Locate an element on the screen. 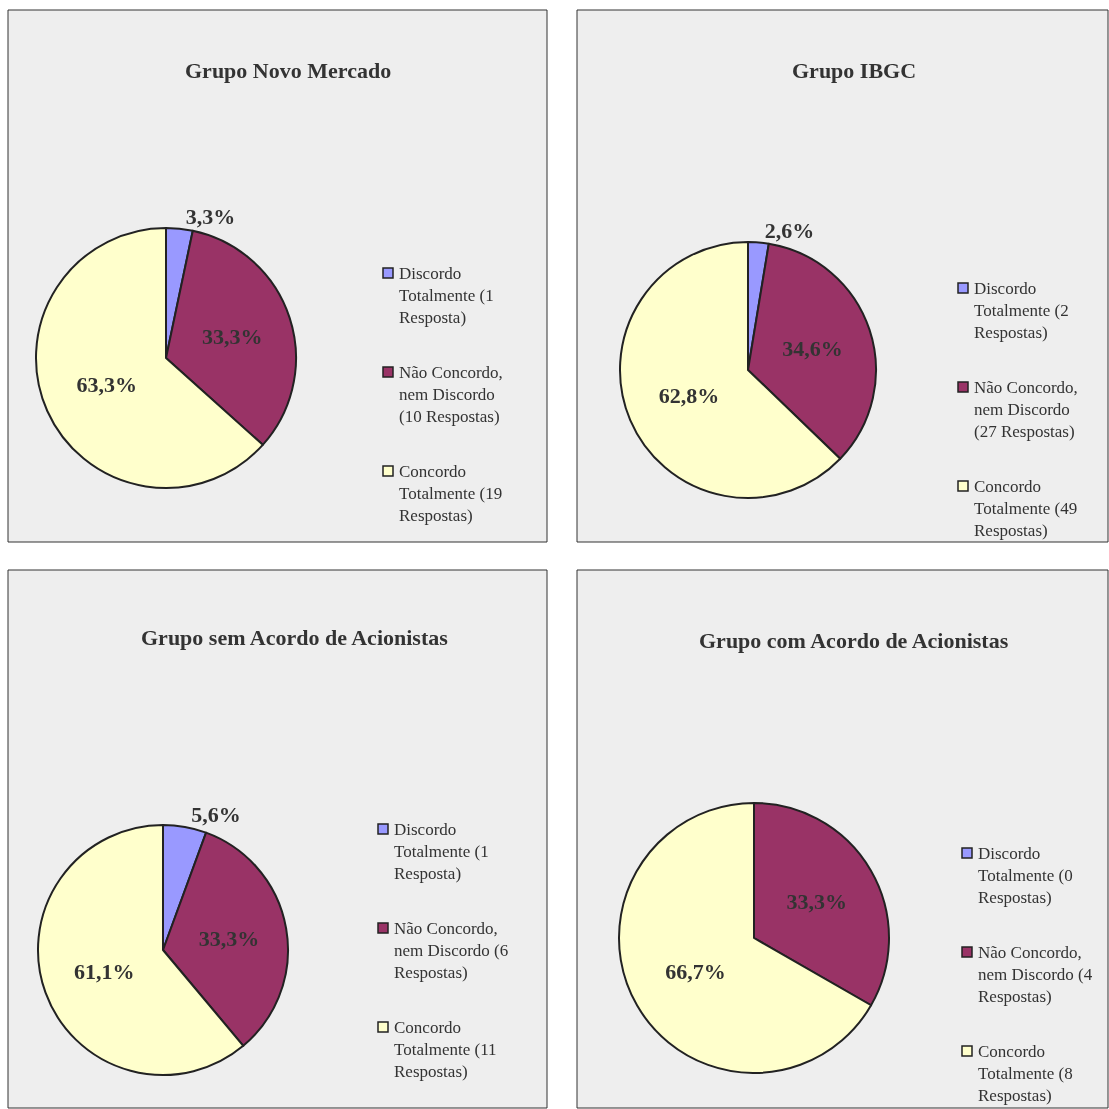 This screenshot has height=1109, width=1109. data-label: 5,6% is located at coordinates (216, 815).